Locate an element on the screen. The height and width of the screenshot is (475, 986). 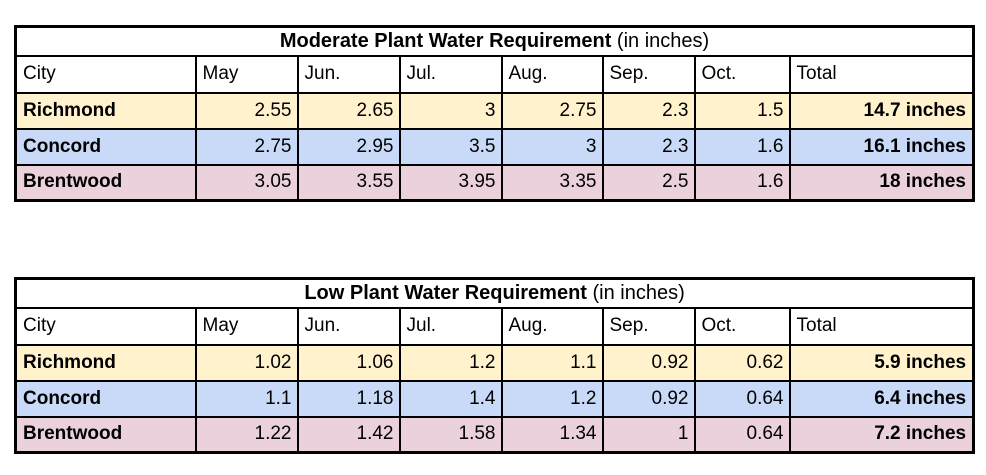
value-cell: 1.5 is located at coordinates (742, 110).